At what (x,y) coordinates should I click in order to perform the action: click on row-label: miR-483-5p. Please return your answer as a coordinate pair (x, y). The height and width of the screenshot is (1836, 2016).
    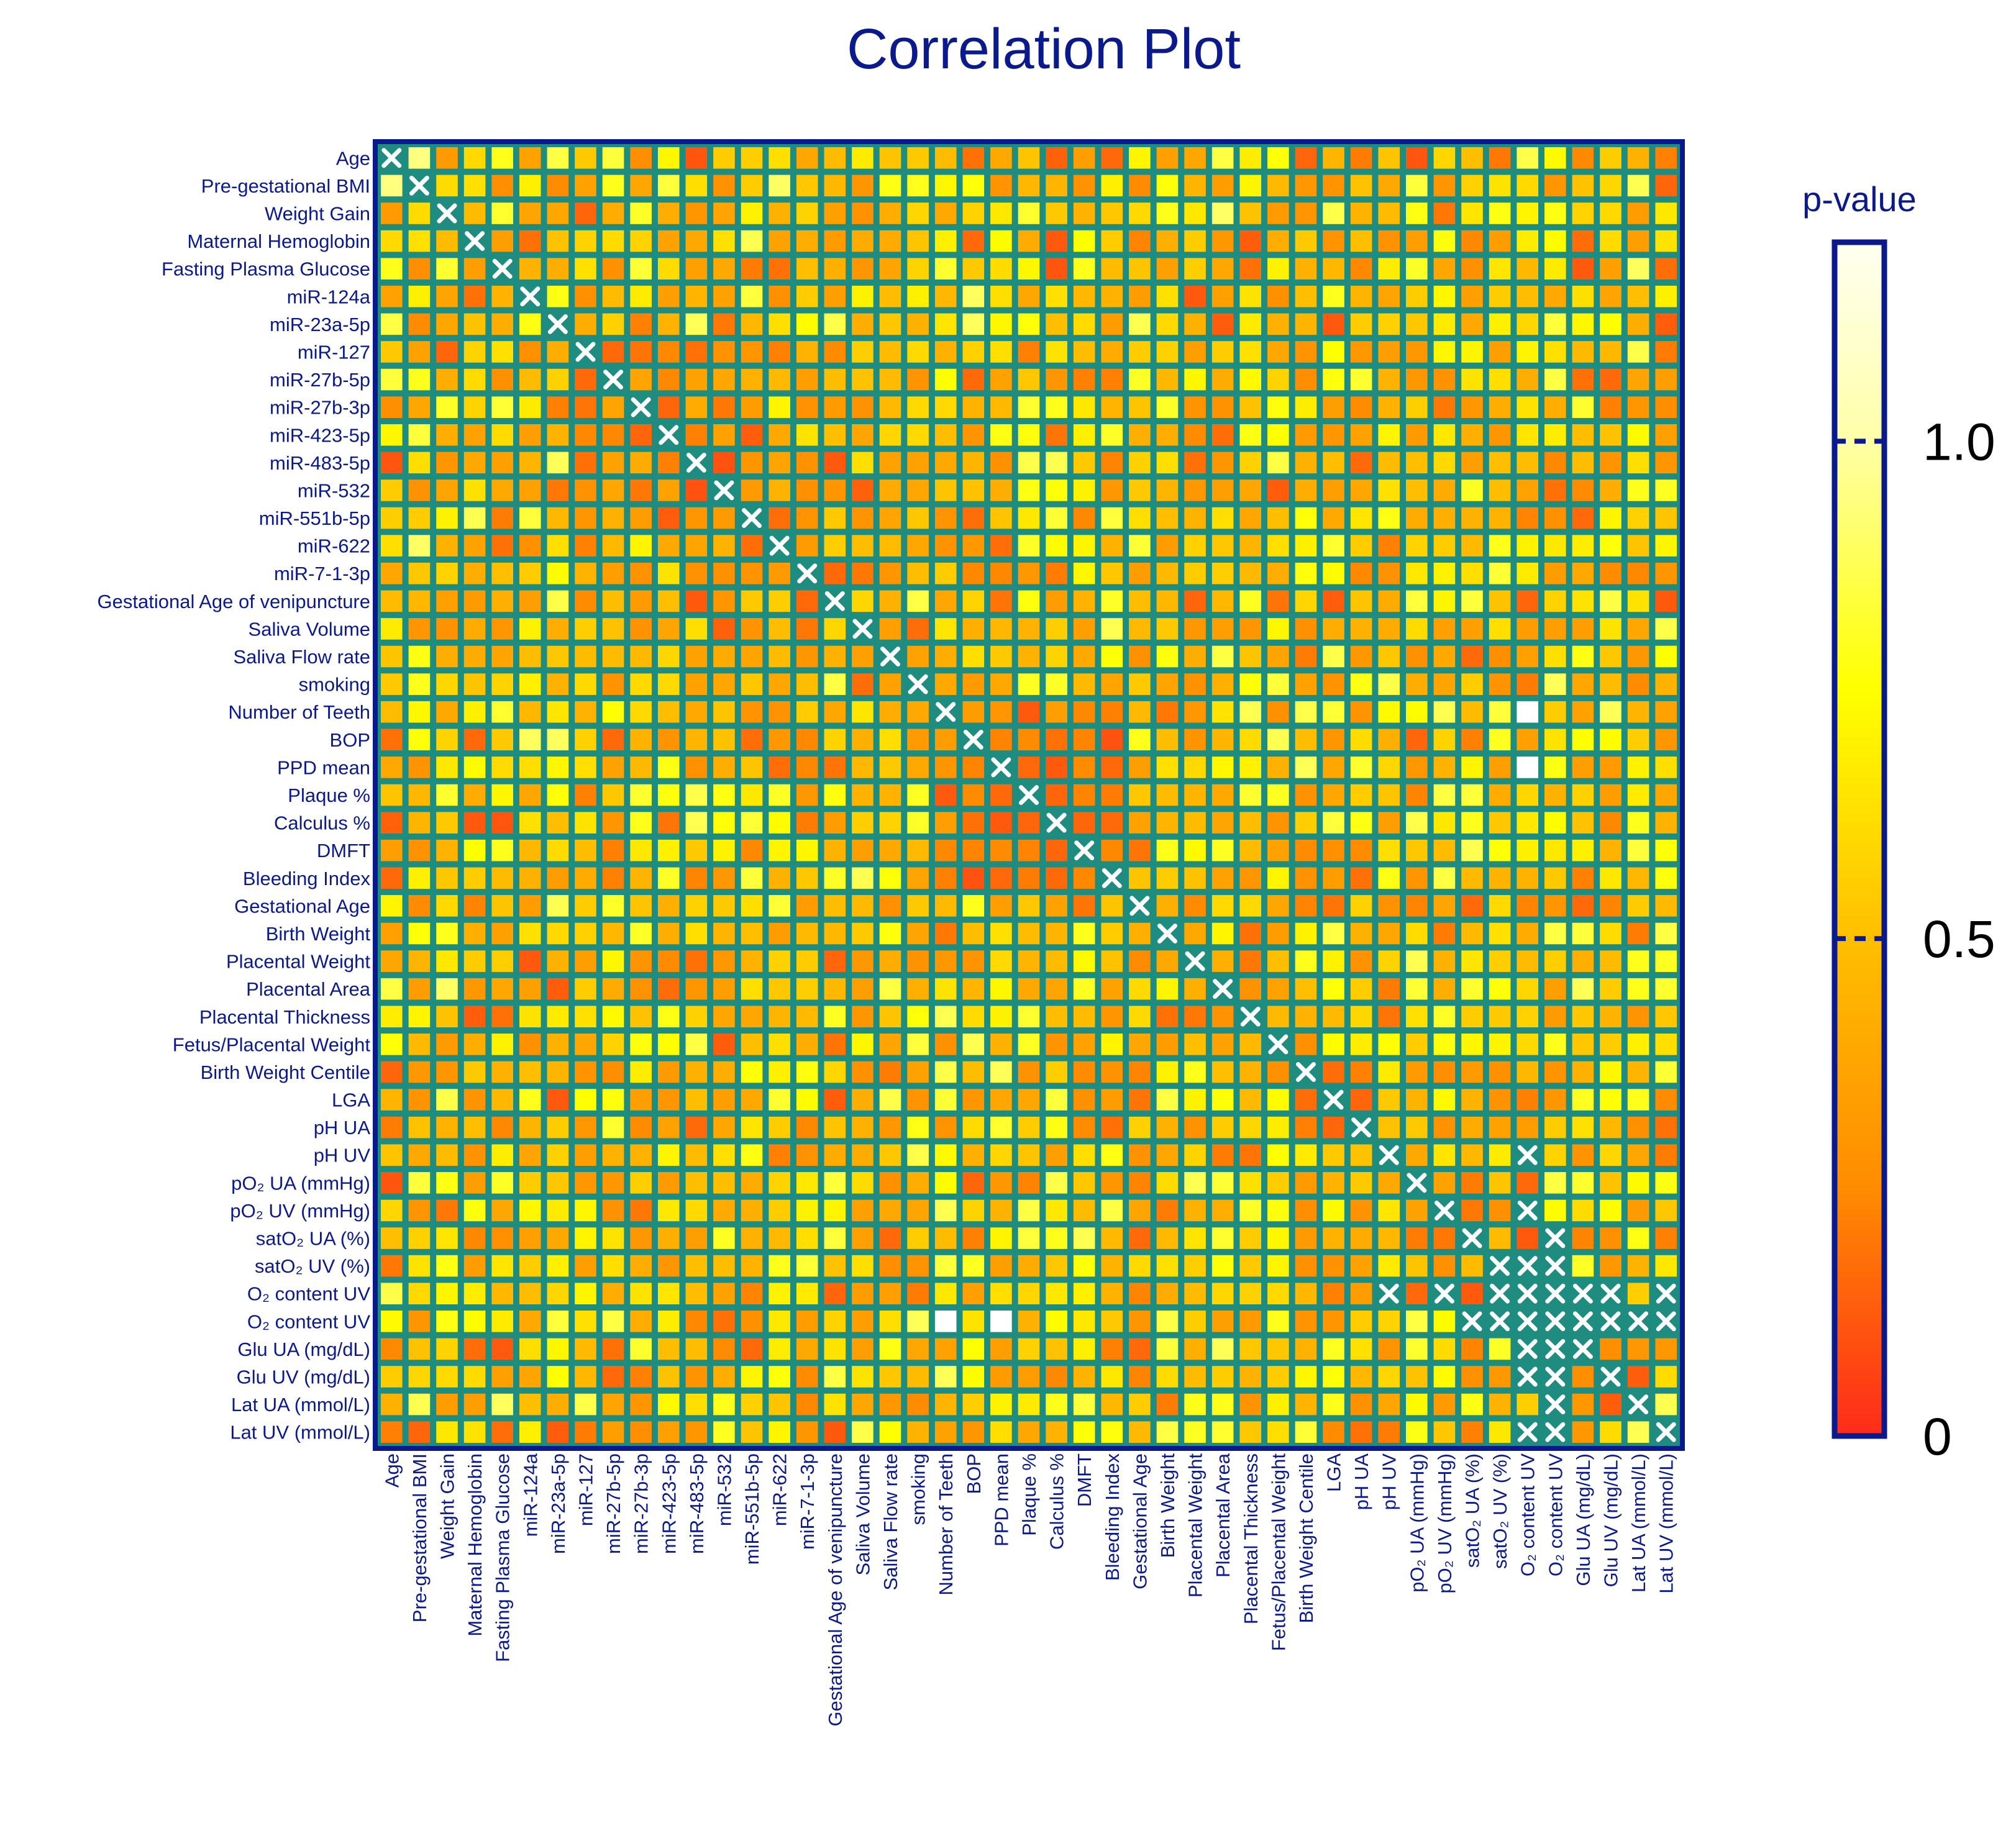
    Looking at the image, I should click on (320, 463).